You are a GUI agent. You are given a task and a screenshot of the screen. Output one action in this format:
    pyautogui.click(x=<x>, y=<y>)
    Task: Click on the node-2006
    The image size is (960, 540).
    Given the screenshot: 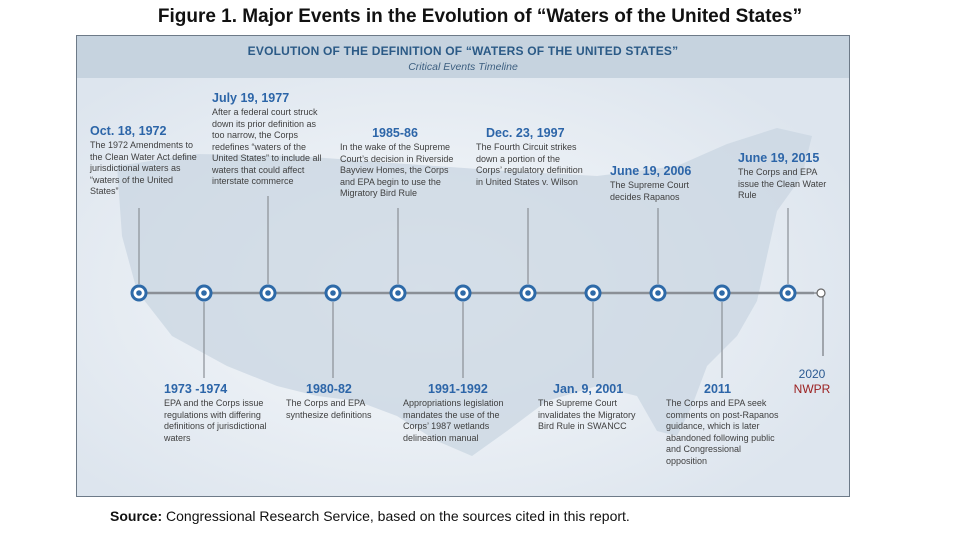 What is the action you would take?
    pyautogui.click(x=658, y=293)
    